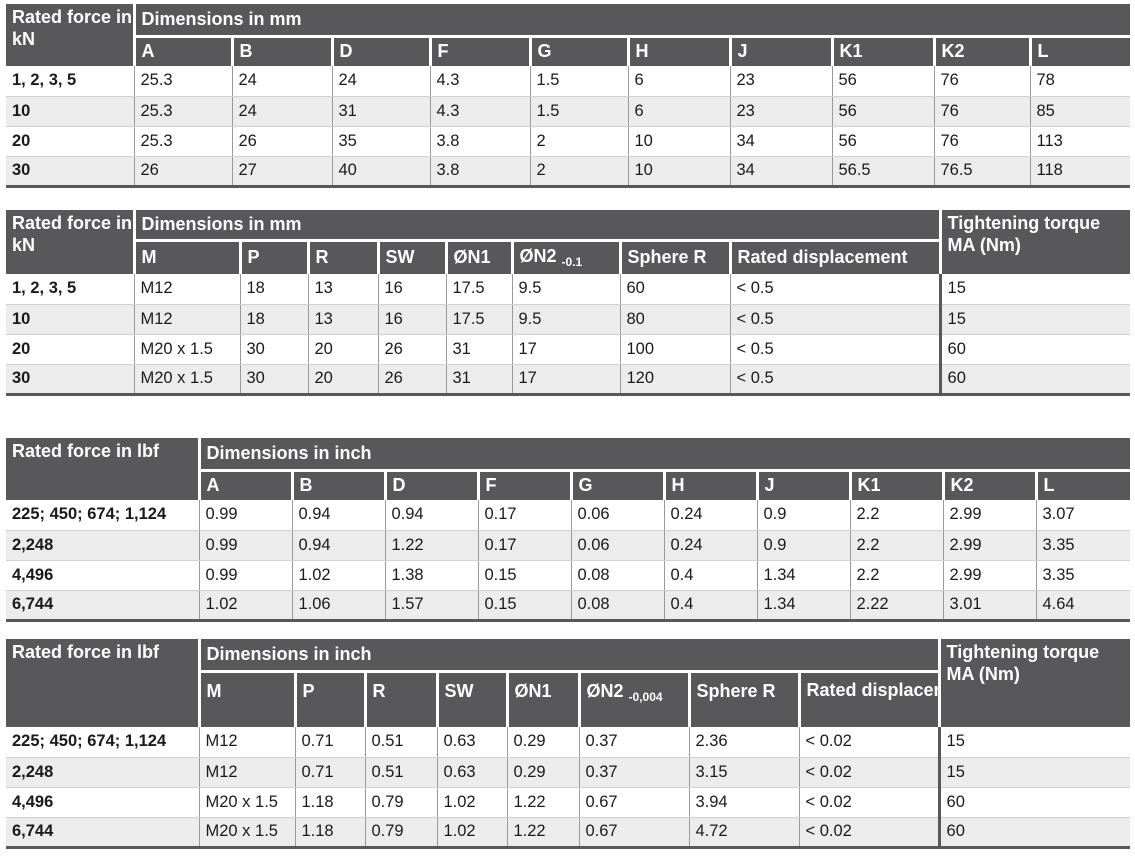 Image resolution: width=1135 pixels, height=864 pixels. What do you see at coordinates (578, 172) in the screenshot?
I see `table-cell: 2` at bounding box center [578, 172].